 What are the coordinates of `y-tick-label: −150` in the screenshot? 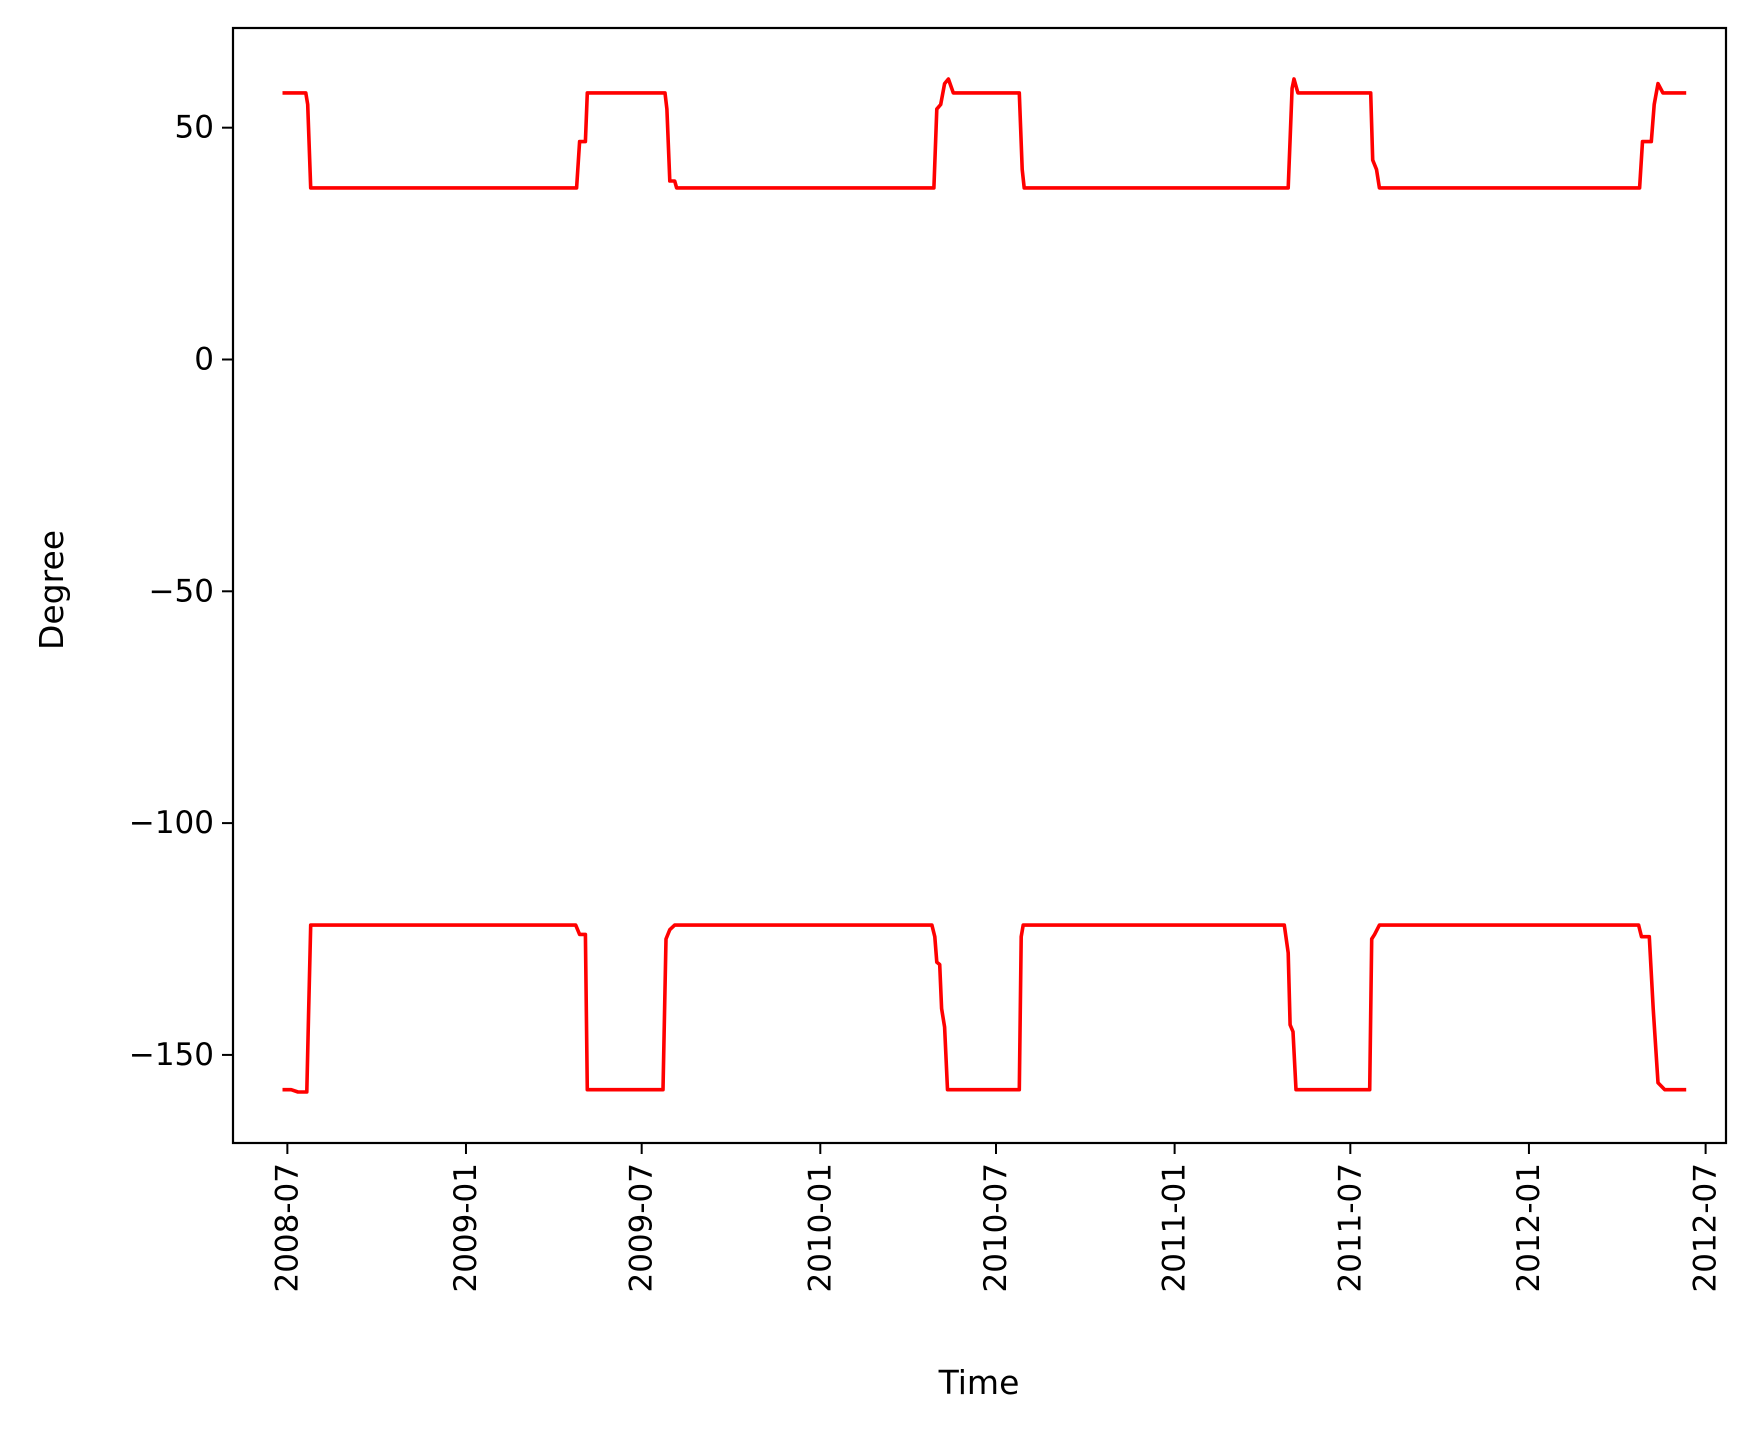 It's located at (171, 1055).